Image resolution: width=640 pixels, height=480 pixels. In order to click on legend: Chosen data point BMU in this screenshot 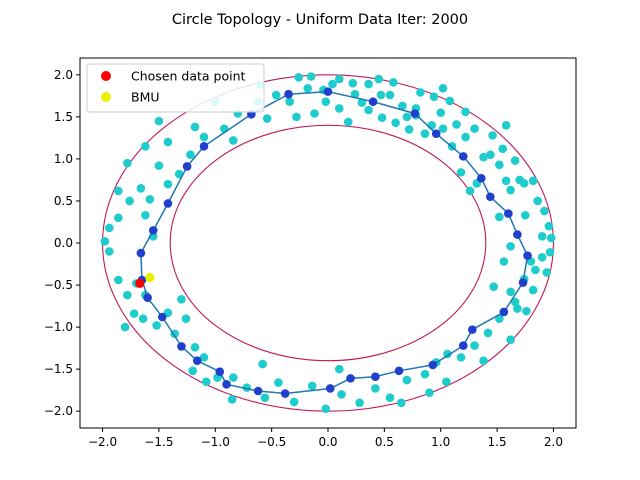, I will do `click(175, 88)`.